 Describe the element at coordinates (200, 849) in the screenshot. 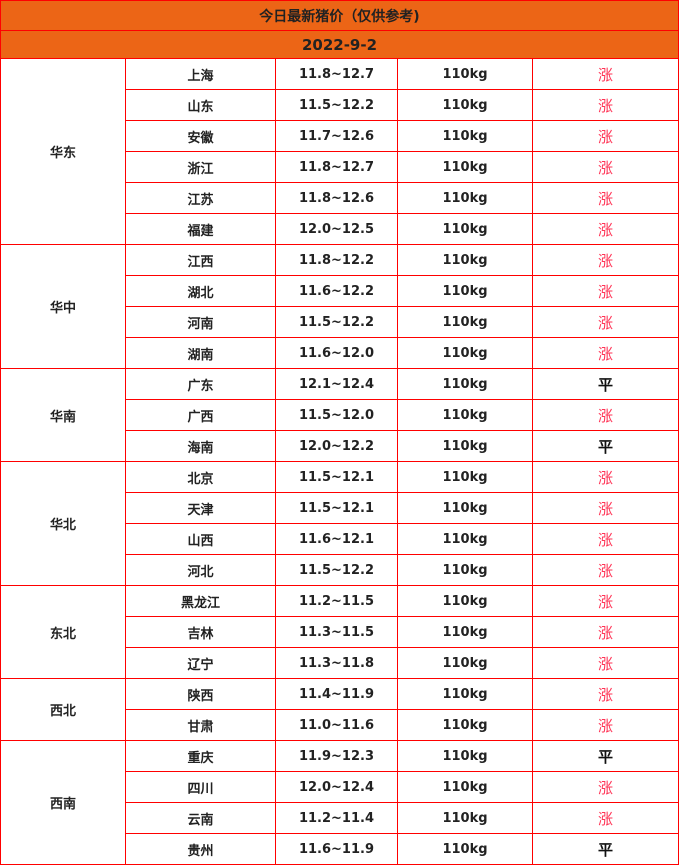

I see `province-cell: 贵州` at that location.